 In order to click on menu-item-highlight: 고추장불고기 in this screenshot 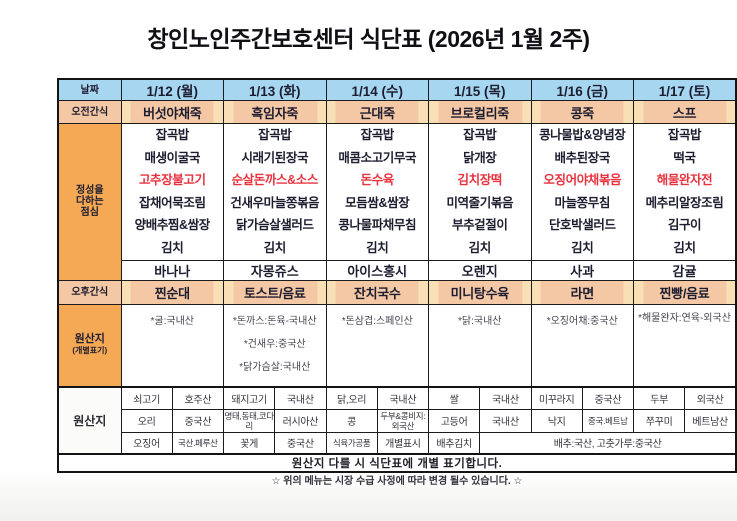, I will do `click(172, 180)`.